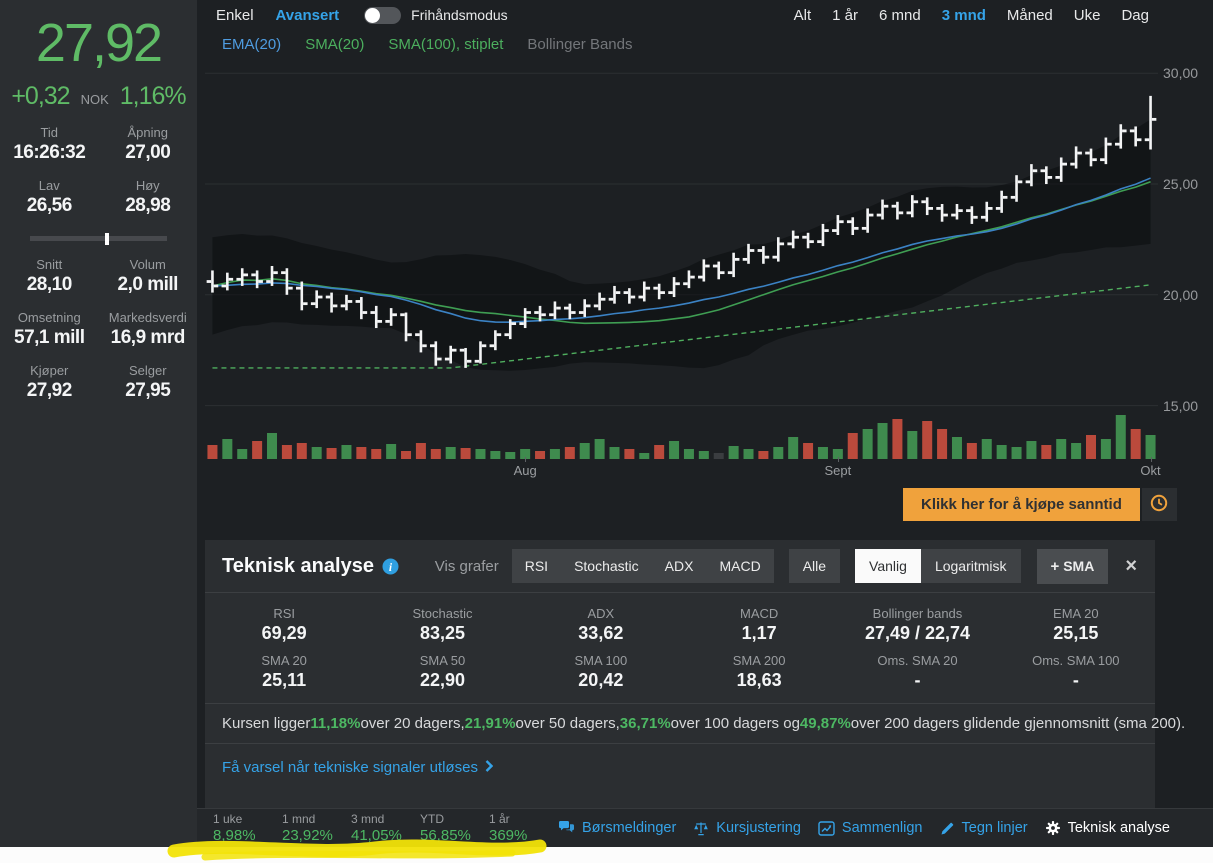 The height and width of the screenshot is (863, 1213). Describe the element at coordinates (567, 723) in the screenshot. I see `summary-text: over 50 dagers,` at that location.